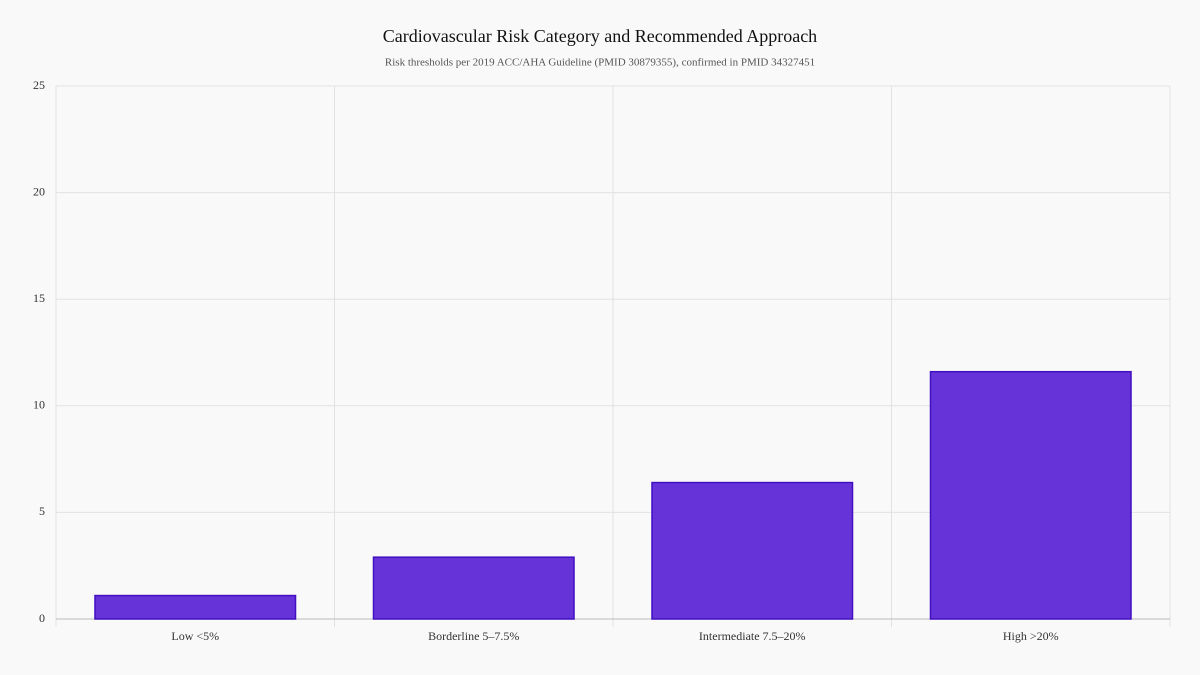 This screenshot has height=675, width=1200. I want to click on y-tick-label: 15, so click(39, 298).